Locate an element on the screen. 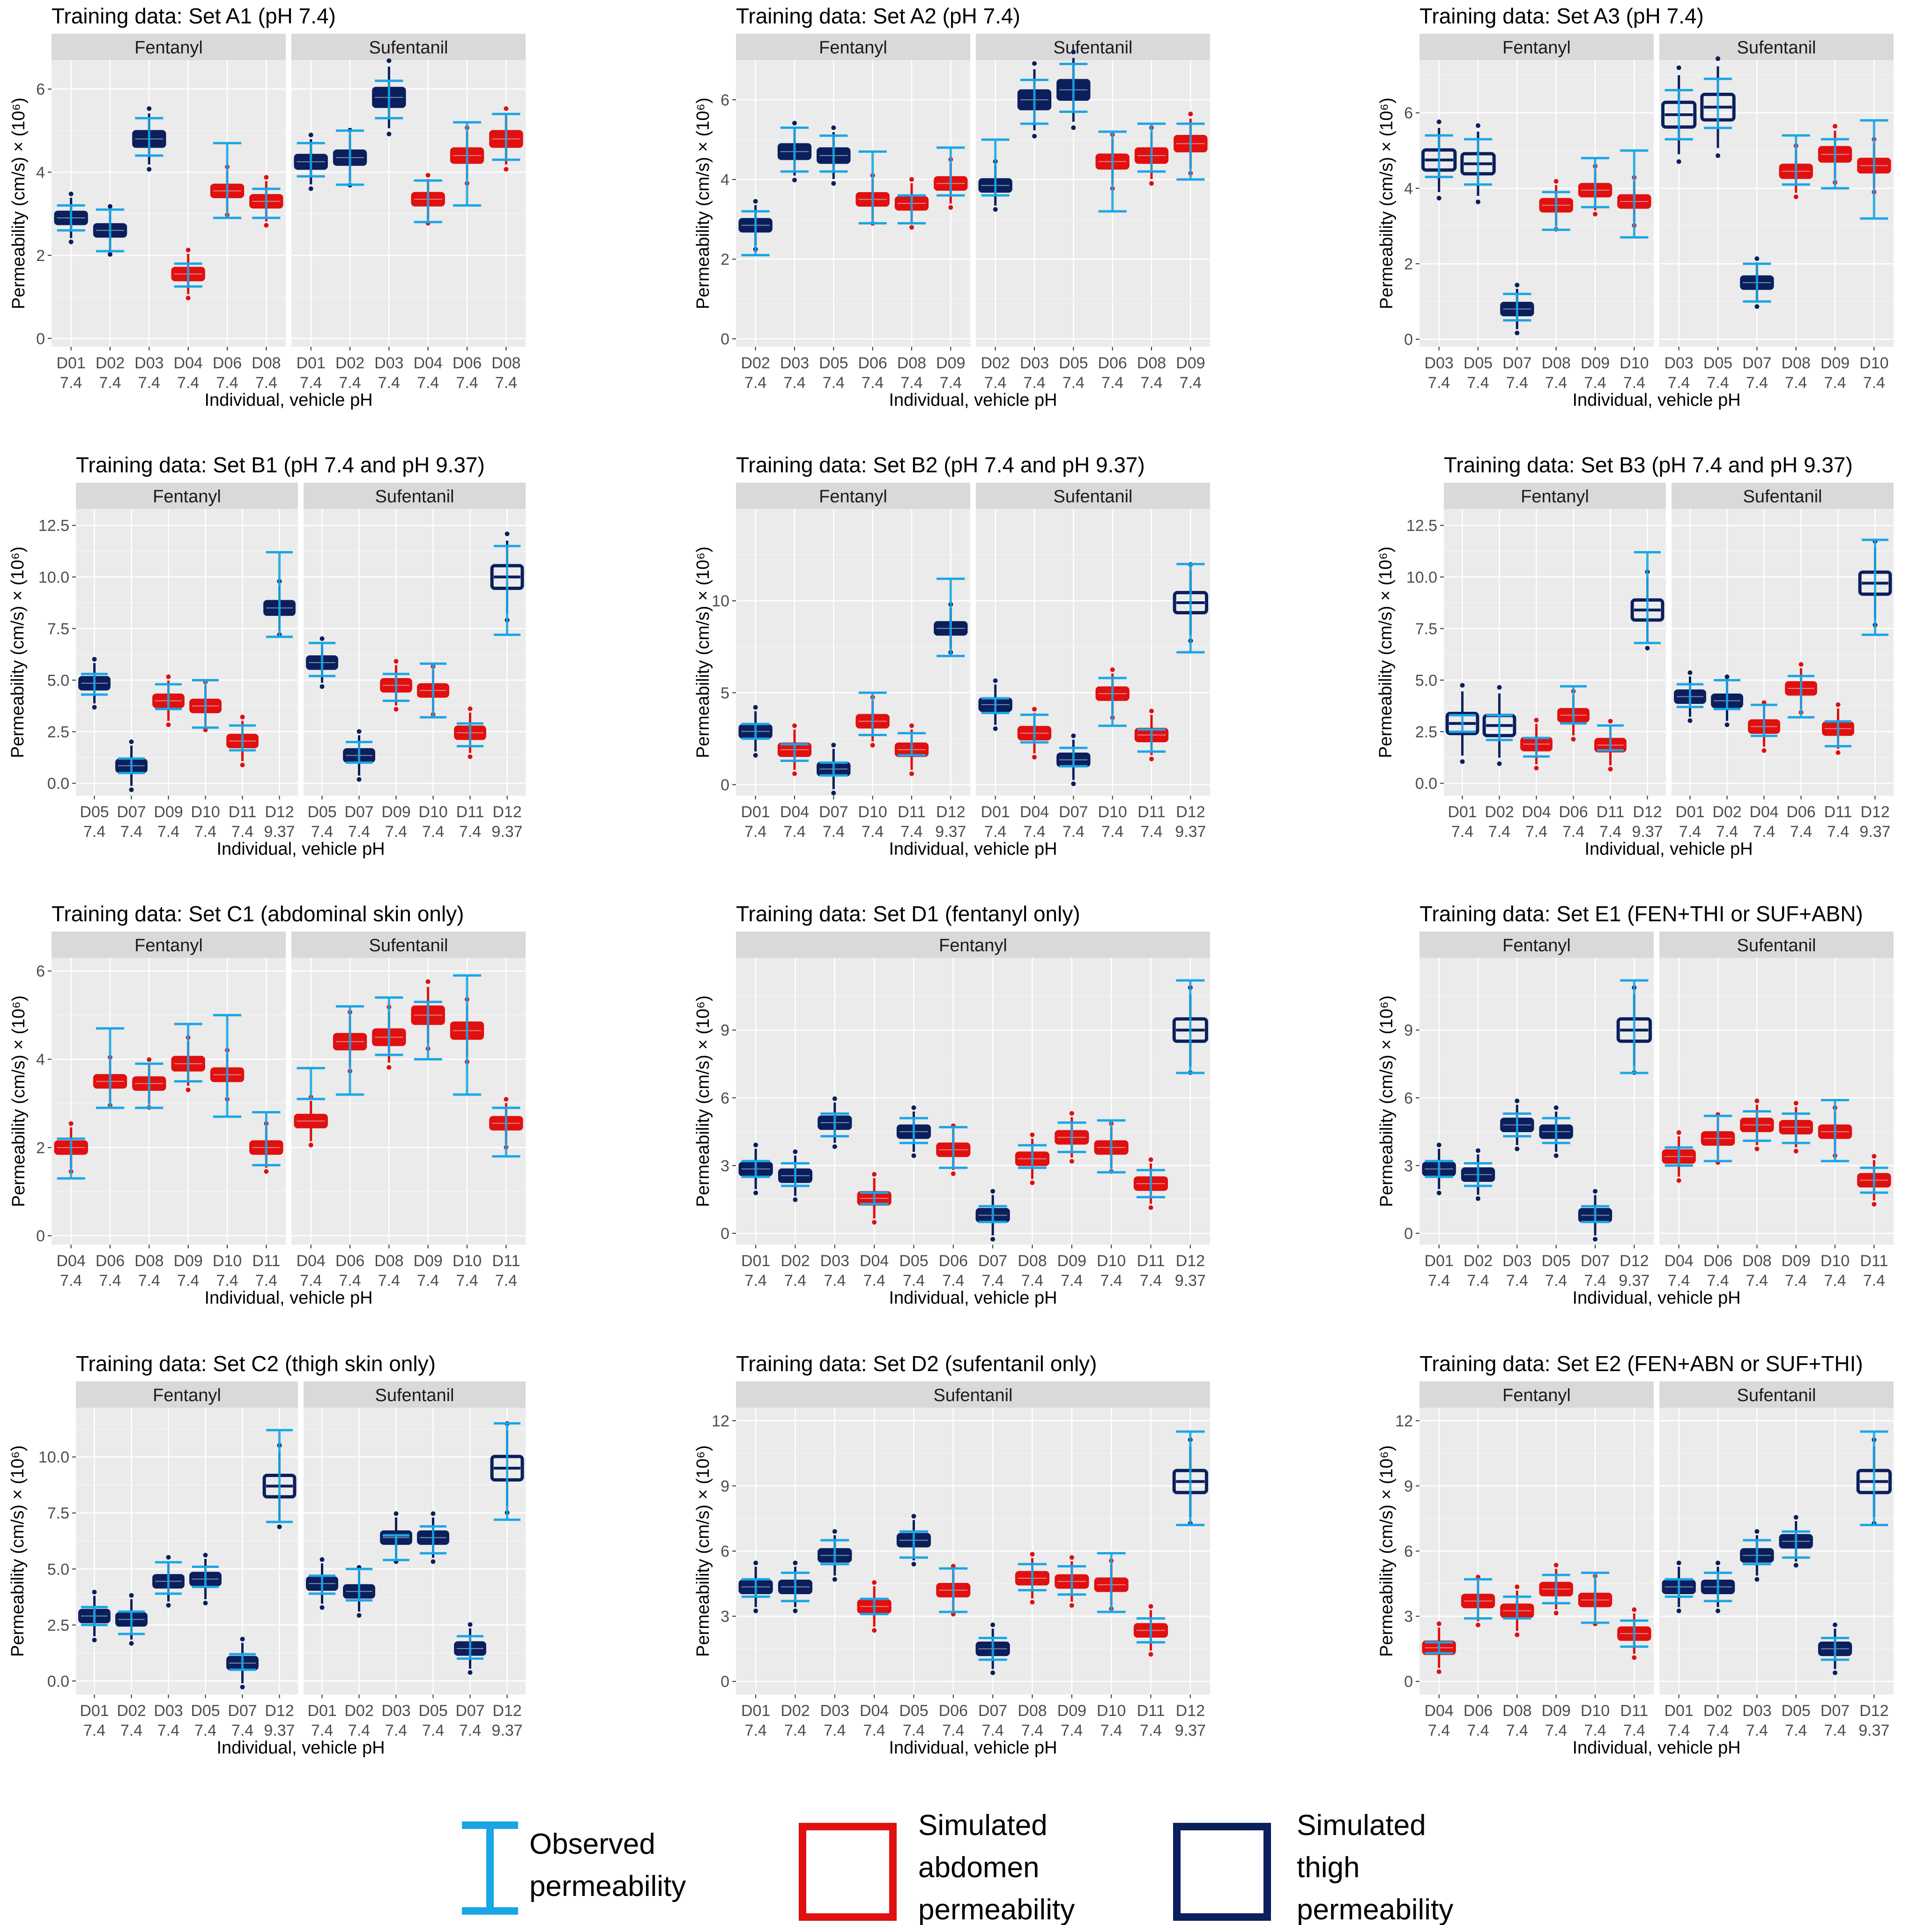 Image resolution: width=1932 pixels, height=1925 pixels. x-tick-label-id: D11 is located at coordinates (1874, 1261).